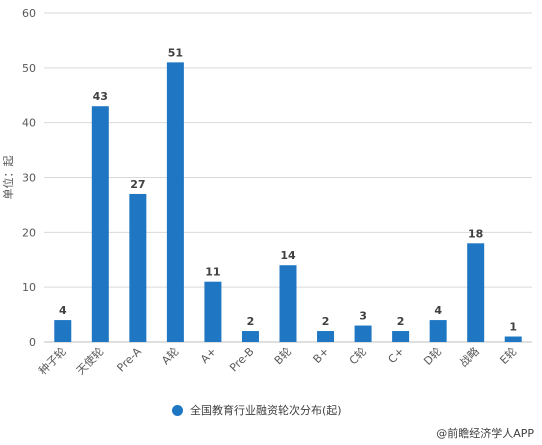 This screenshot has height=445, width=542. I want to click on y-axis-ticks: 0 10 20 30 40 50 60, so click(29, 178).